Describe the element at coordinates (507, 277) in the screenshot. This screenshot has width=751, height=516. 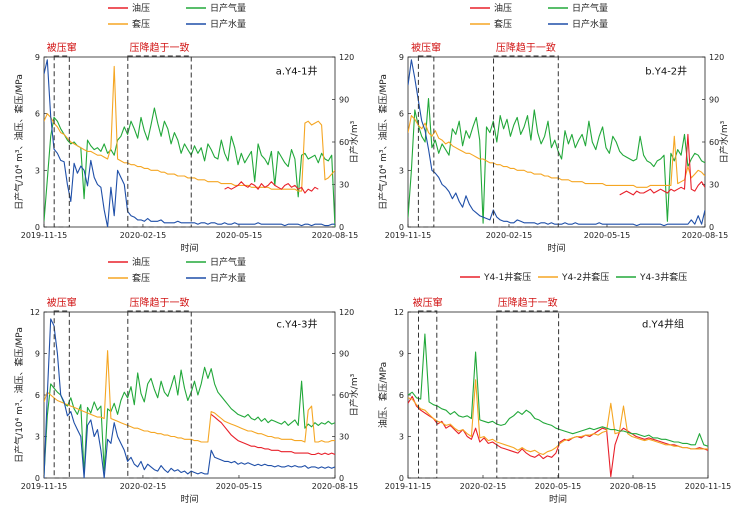
I see `legend-label: Y4-1井套压` at that location.